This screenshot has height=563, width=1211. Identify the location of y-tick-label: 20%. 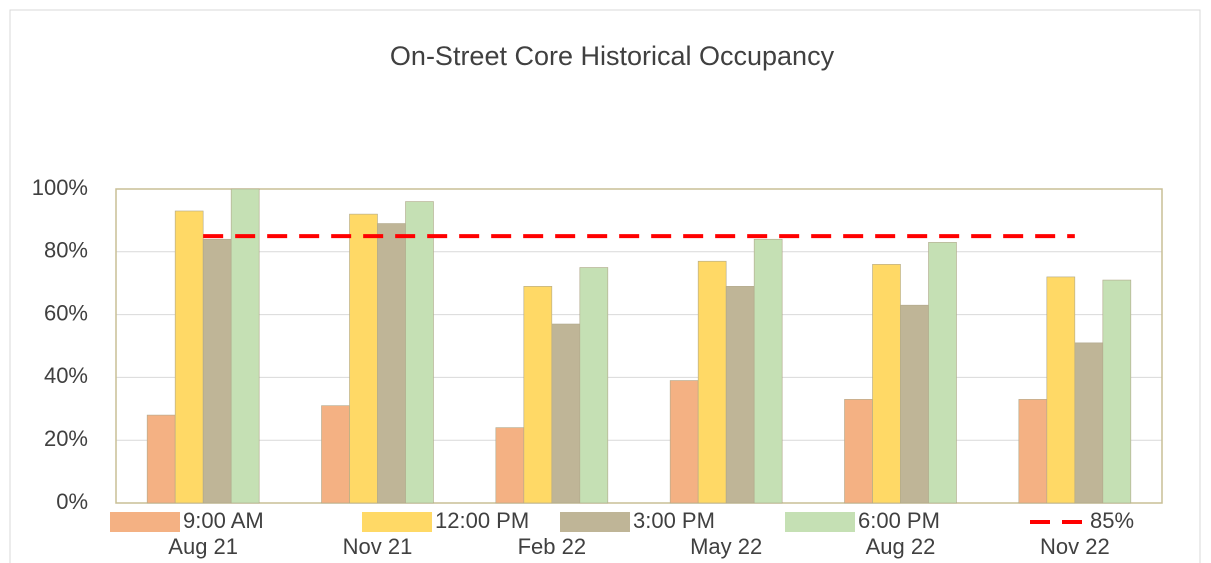
(66, 438).